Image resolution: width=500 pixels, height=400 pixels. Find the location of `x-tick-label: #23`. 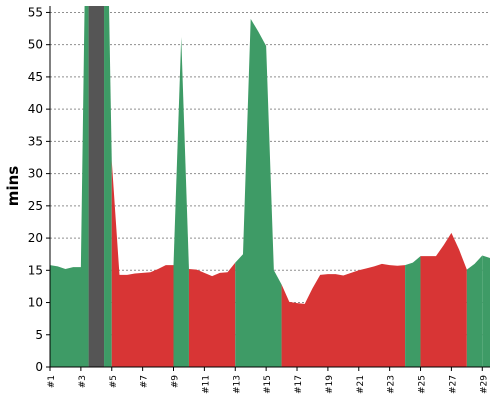

x-tick-label: #23 is located at coordinates (392, 384).